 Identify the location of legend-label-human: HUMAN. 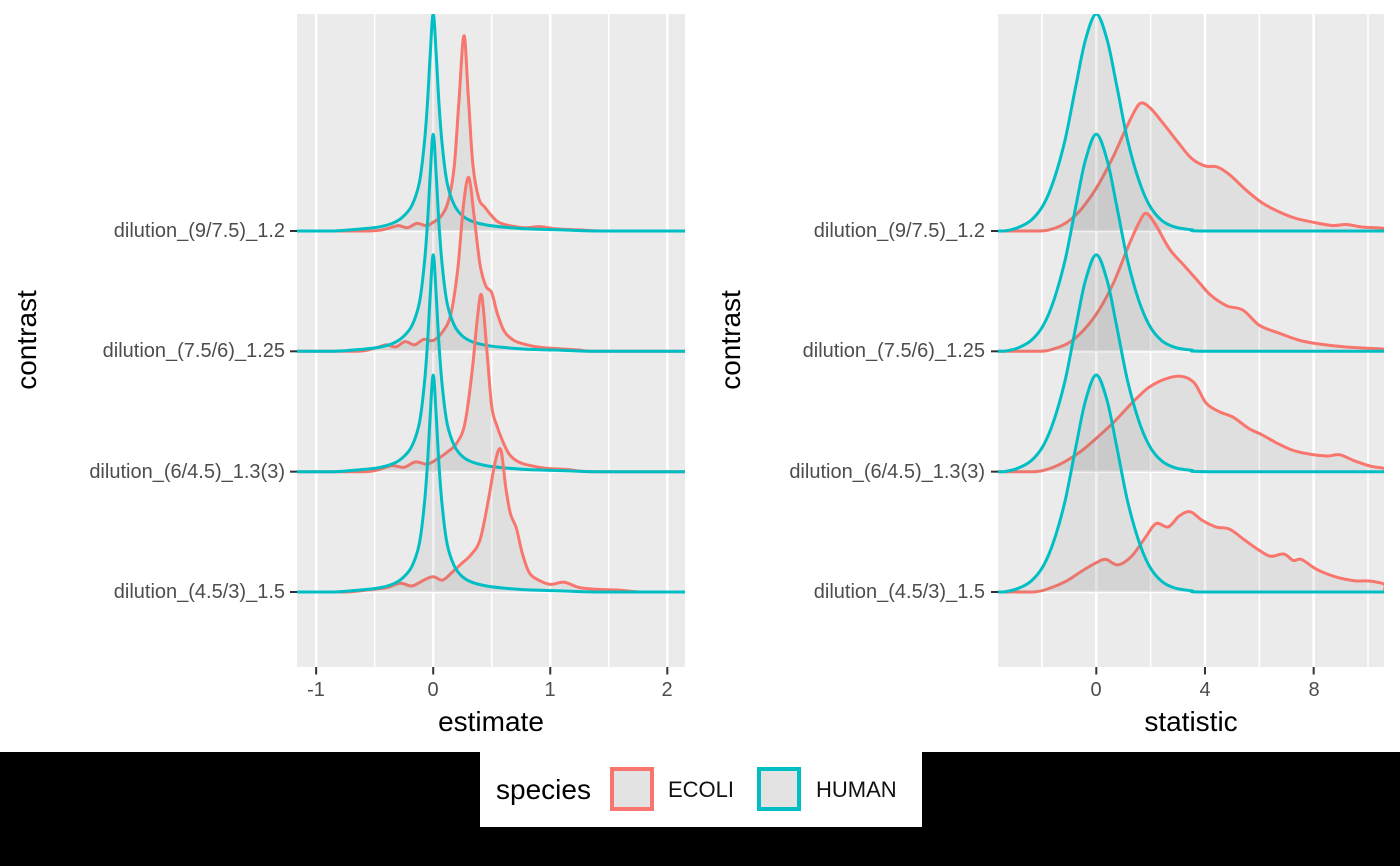
(856, 789).